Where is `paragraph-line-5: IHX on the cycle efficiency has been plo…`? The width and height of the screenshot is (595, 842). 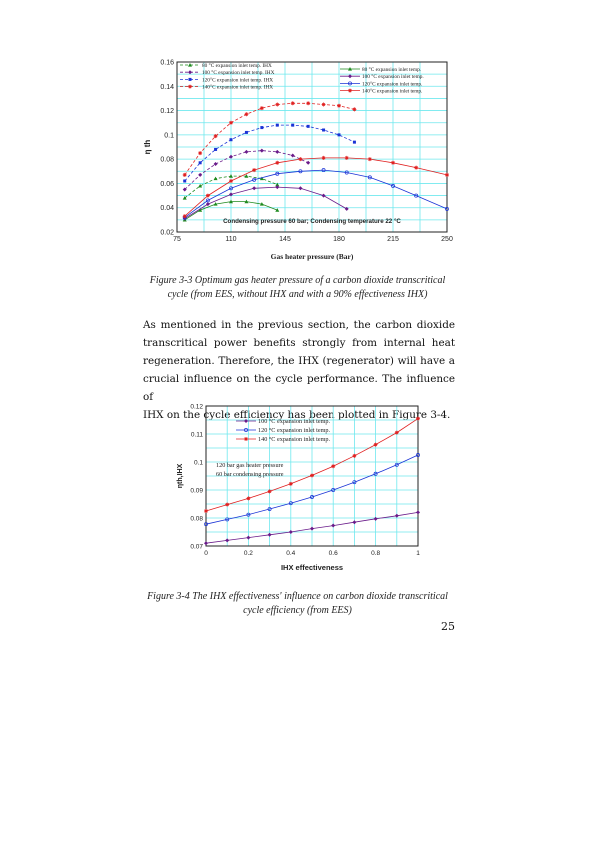
paragraph-line-5: IHX on the cycle efficiency has been plo… is located at coordinates (297, 415).